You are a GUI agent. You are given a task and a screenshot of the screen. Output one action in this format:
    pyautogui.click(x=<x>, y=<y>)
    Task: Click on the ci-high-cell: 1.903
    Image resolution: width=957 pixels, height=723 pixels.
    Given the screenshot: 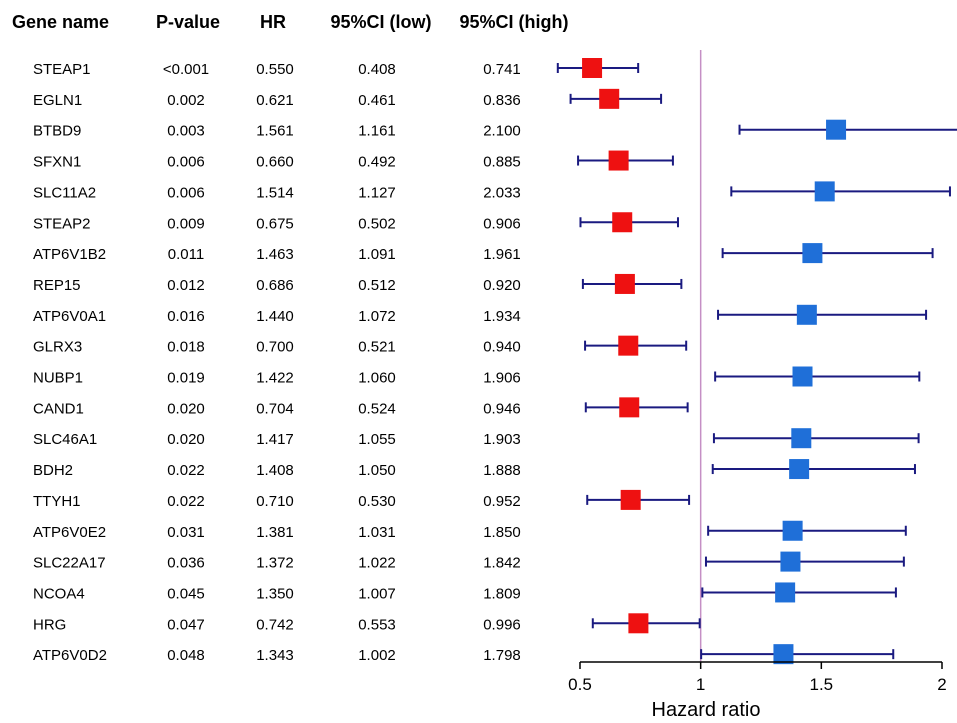 What is the action you would take?
    pyautogui.click(x=502, y=439)
    